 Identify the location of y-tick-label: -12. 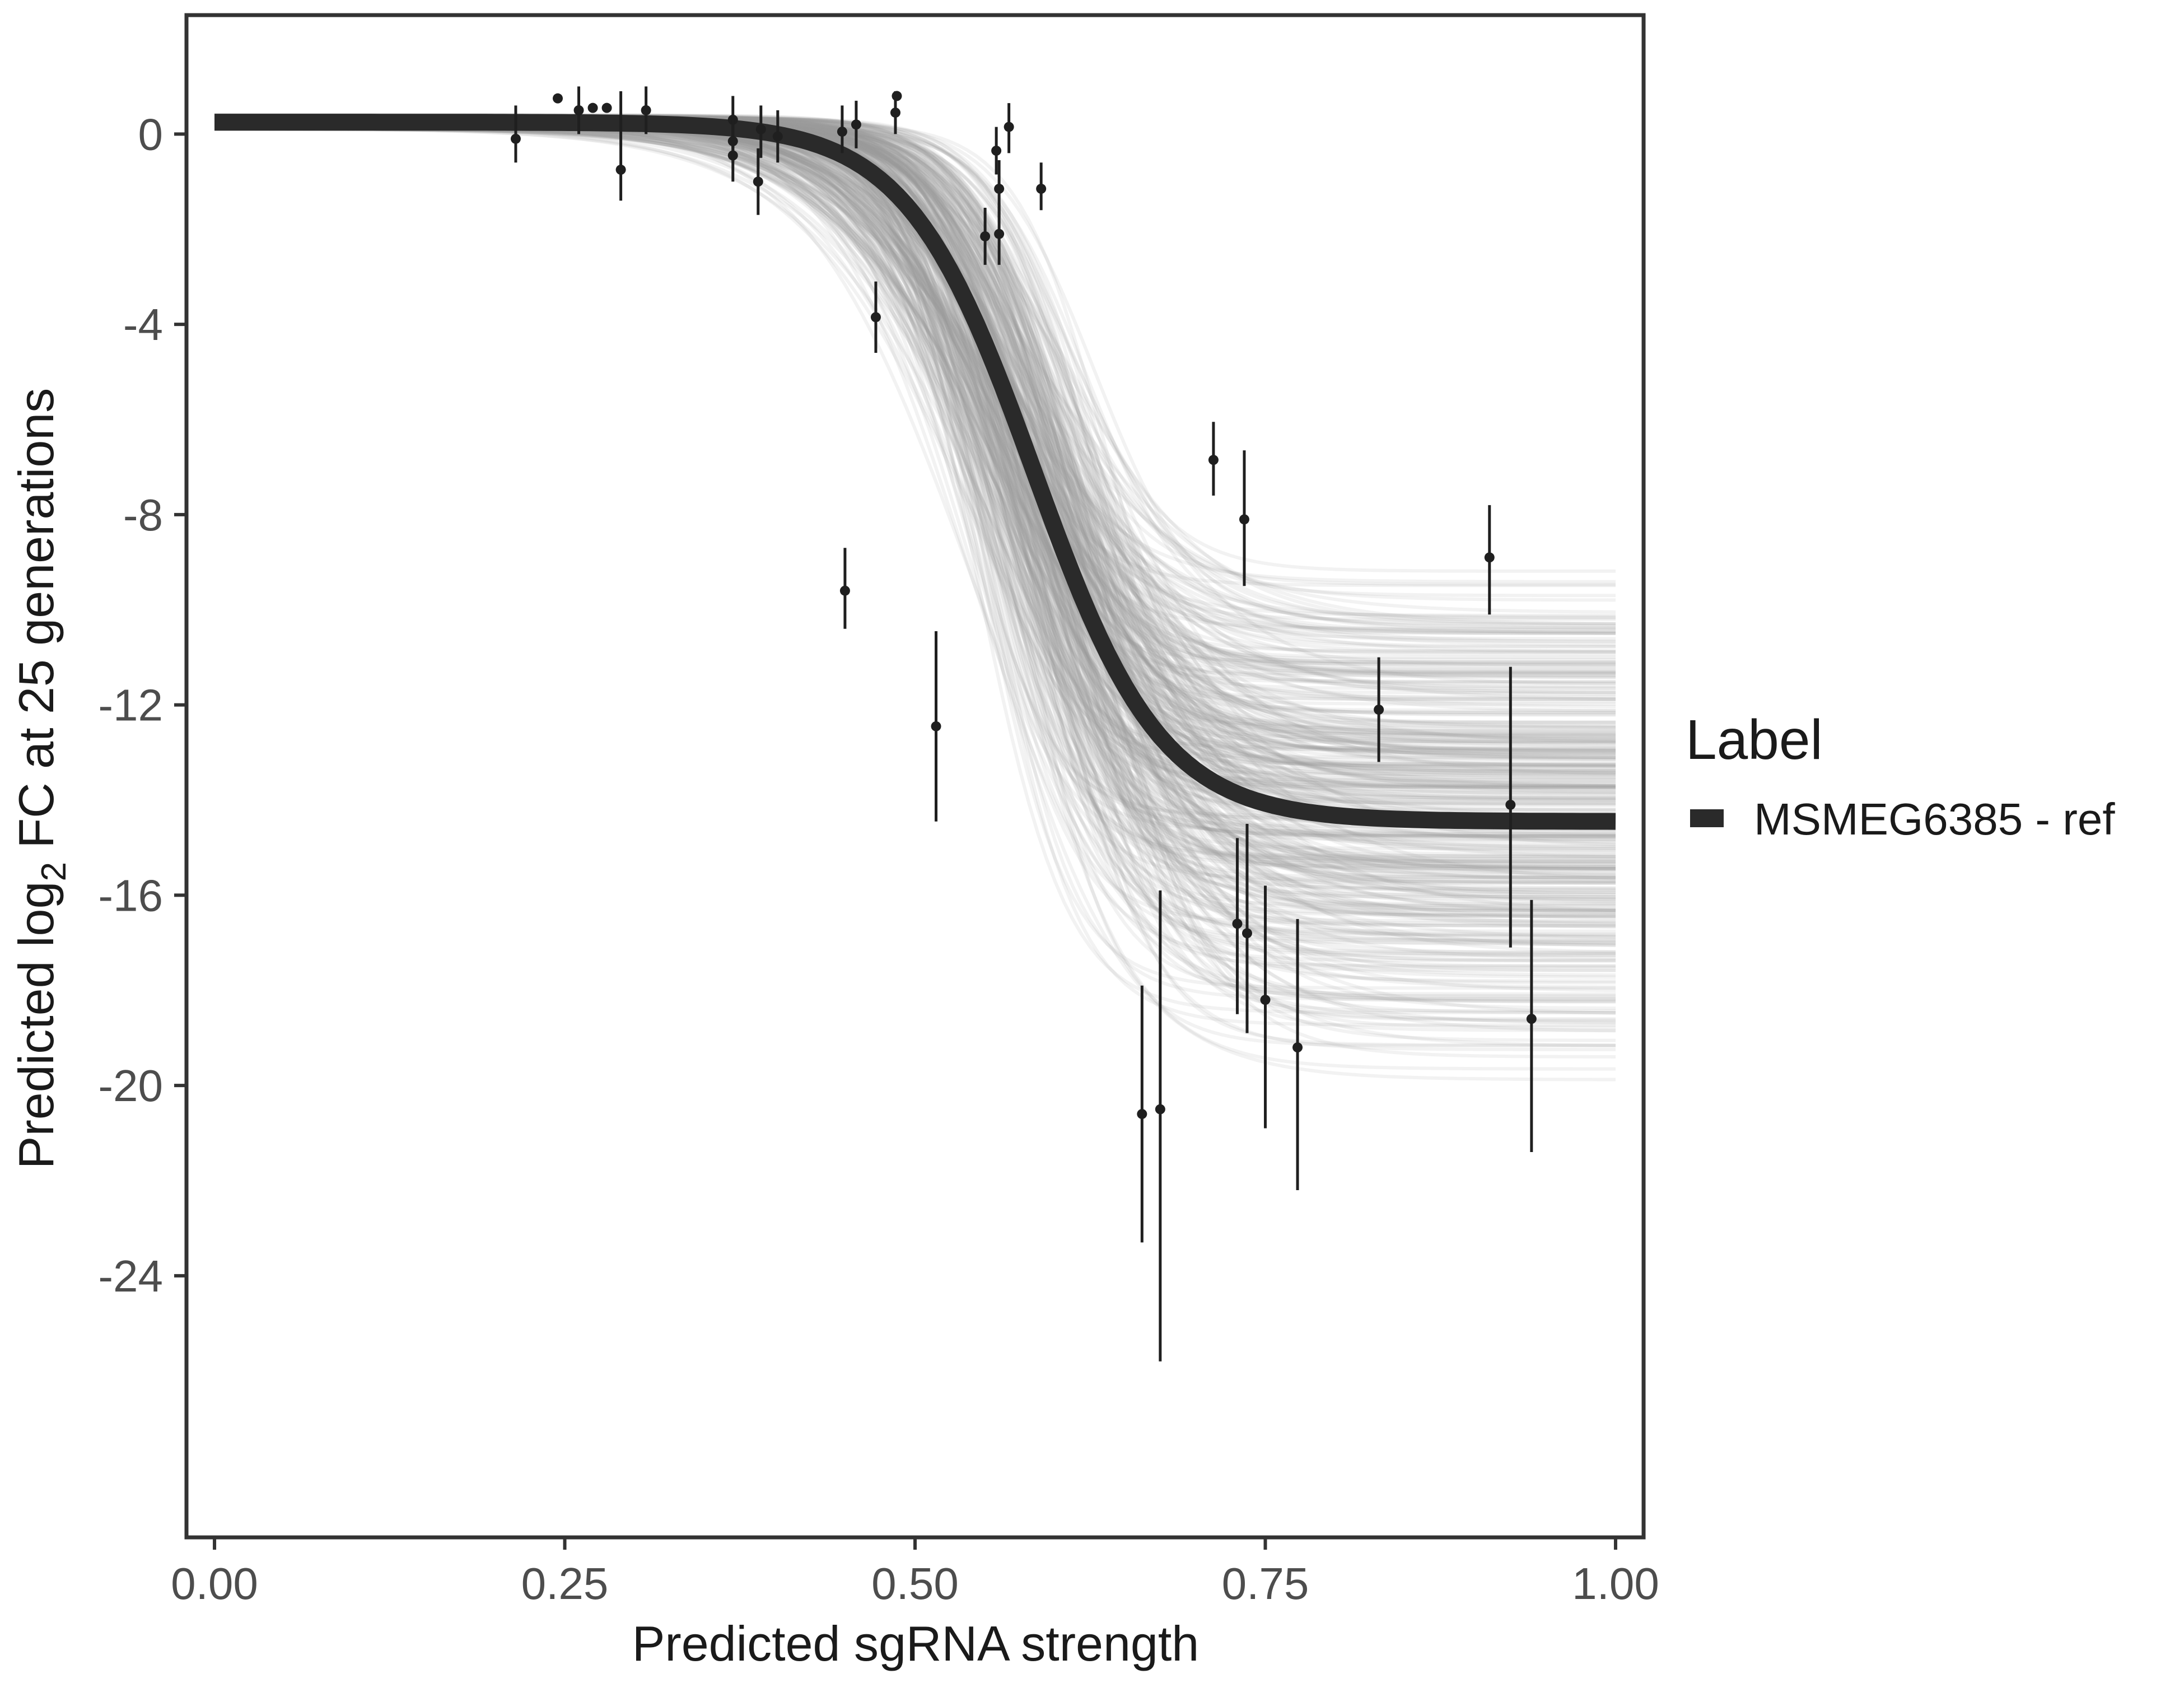
(131, 705).